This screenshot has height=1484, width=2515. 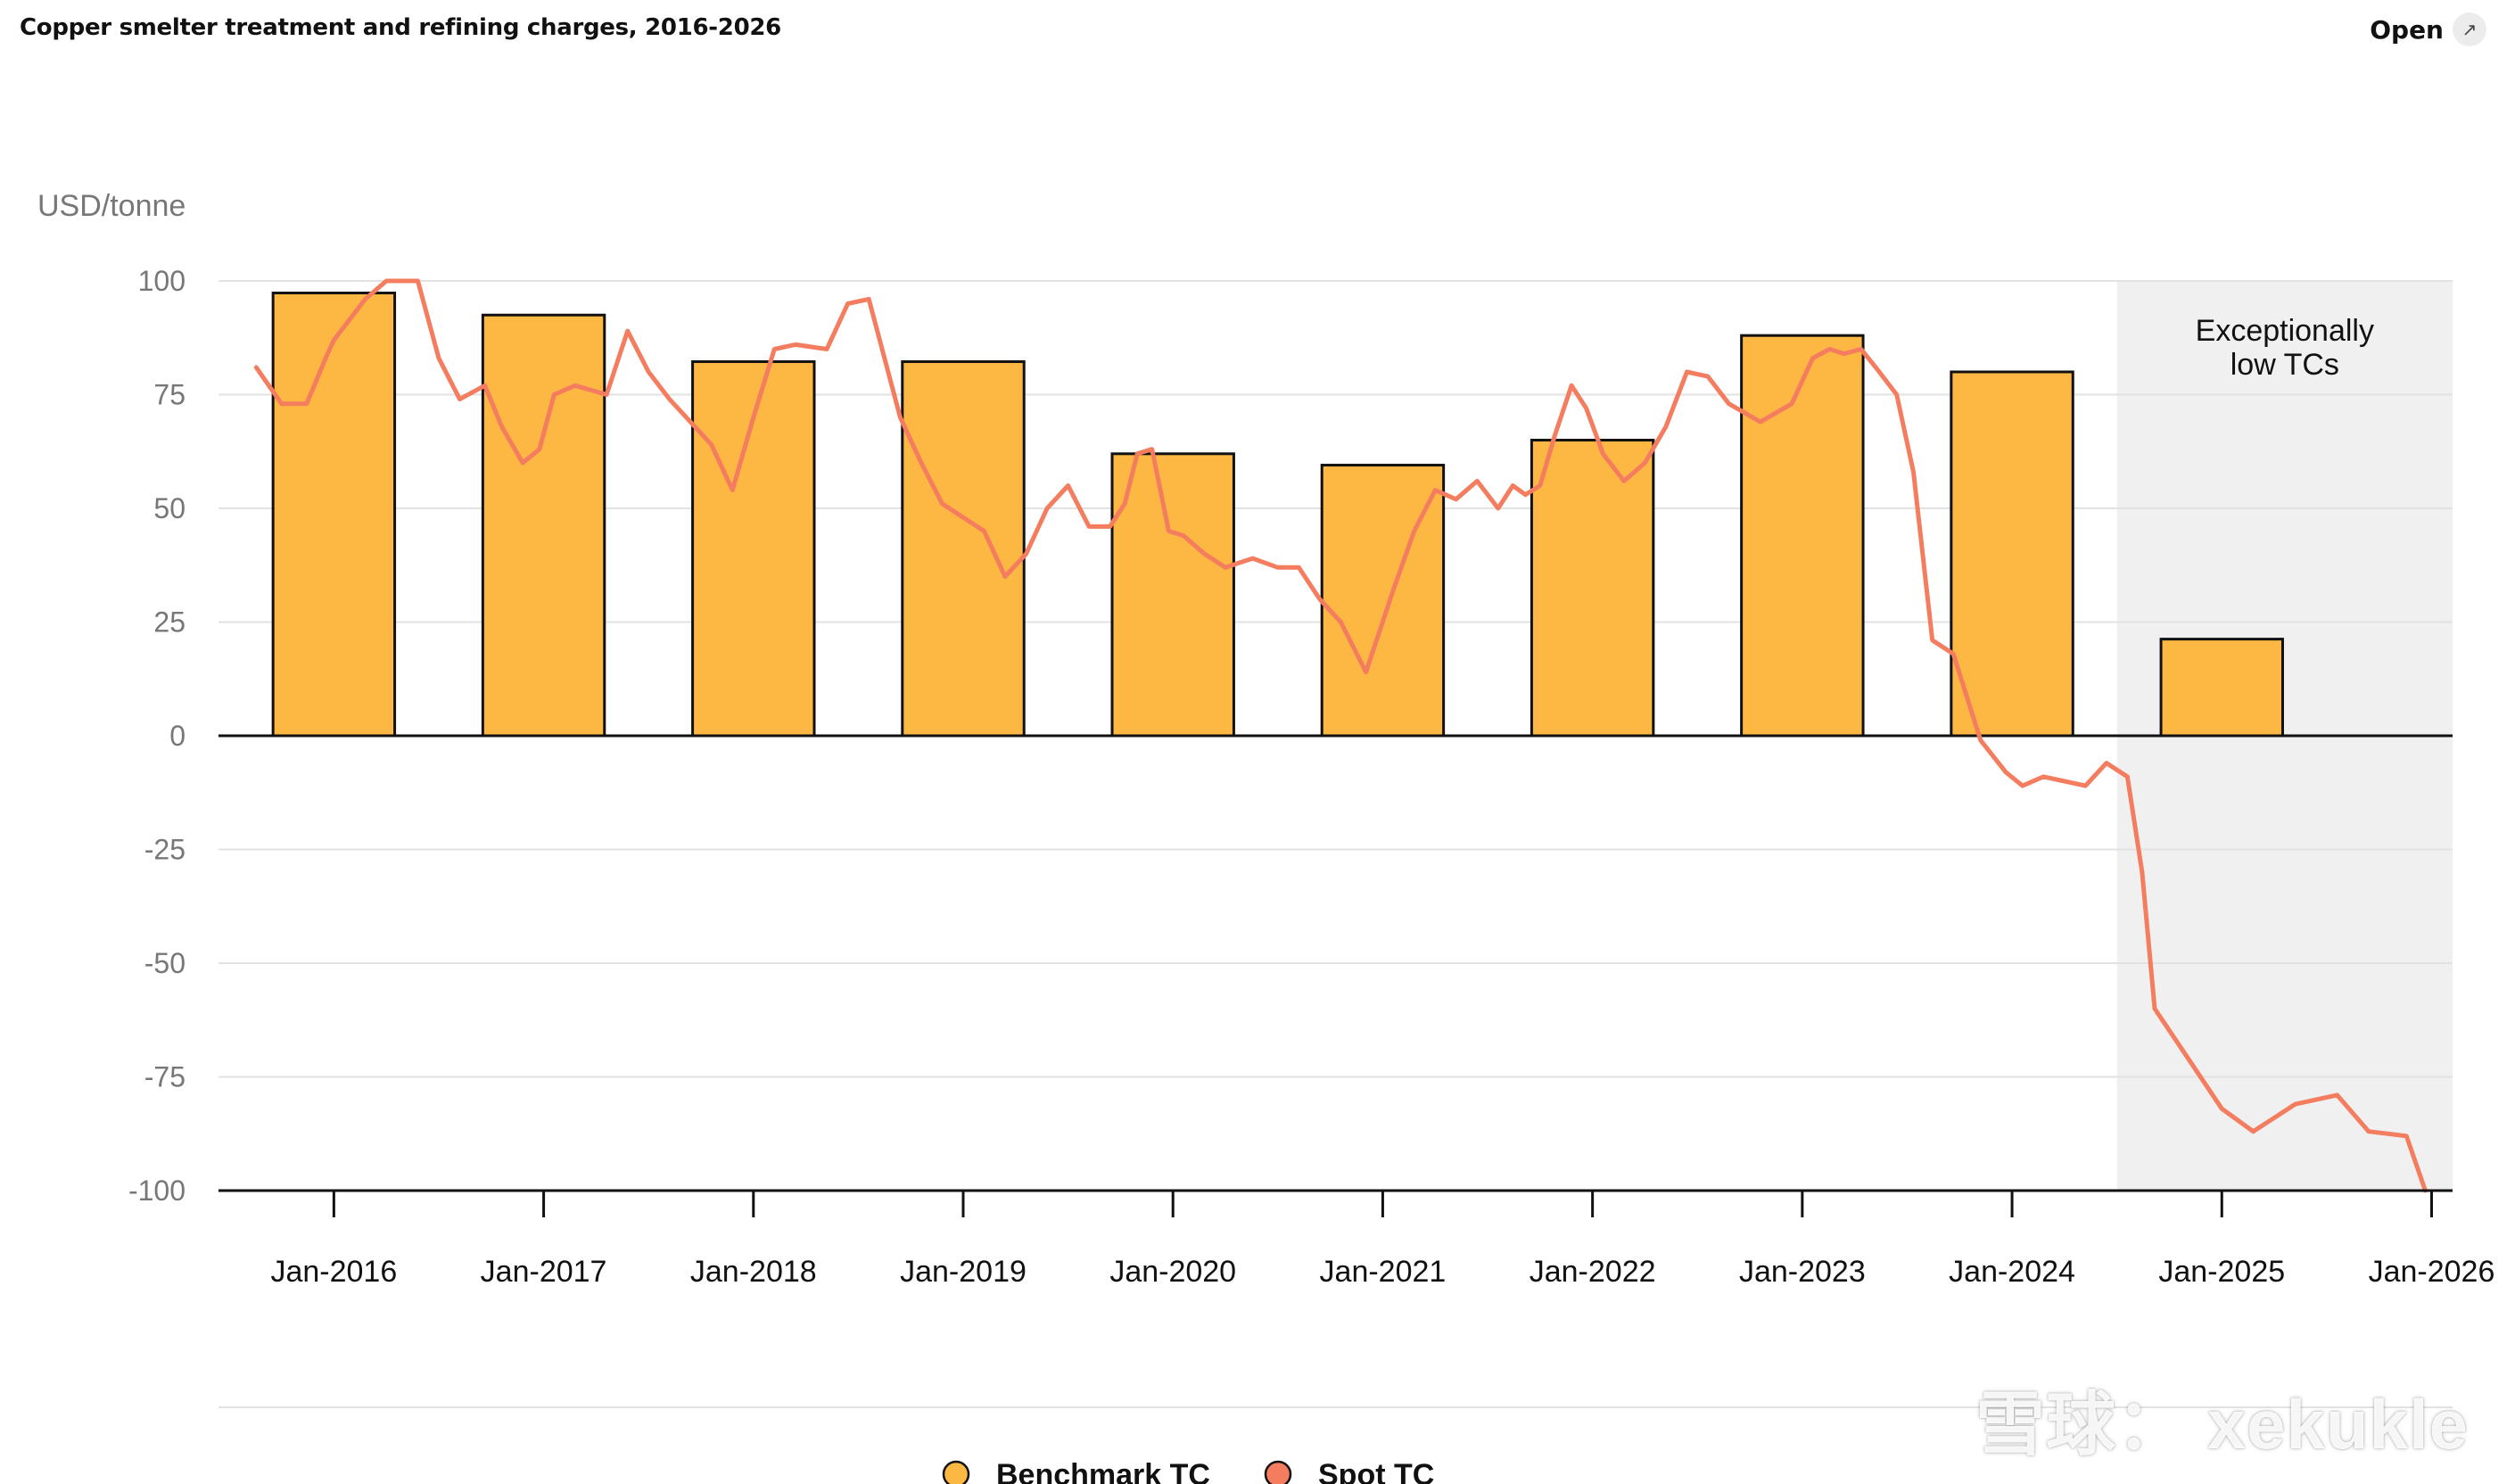 What do you see at coordinates (170, 395) in the screenshot?
I see `y-tick-label: 75` at bounding box center [170, 395].